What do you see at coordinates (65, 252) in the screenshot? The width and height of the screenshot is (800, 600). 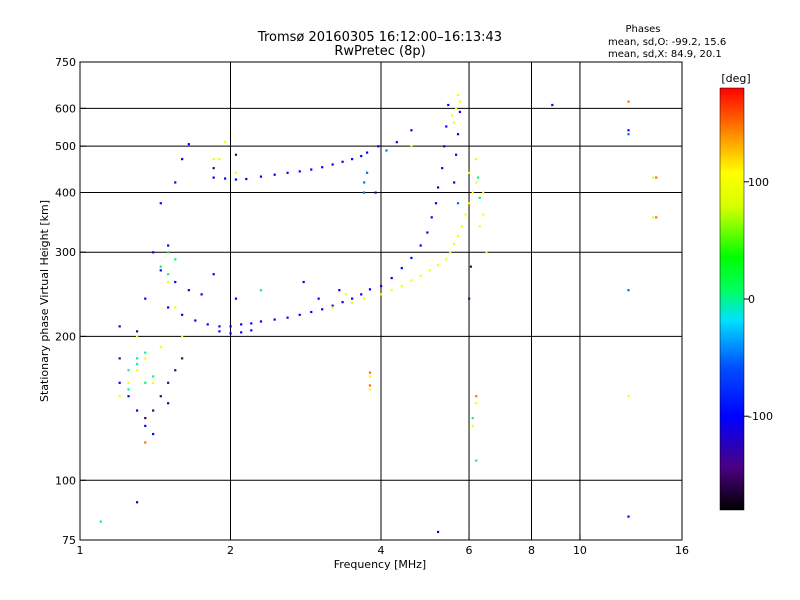 I see `y-tick-label: 300` at bounding box center [65, 252].